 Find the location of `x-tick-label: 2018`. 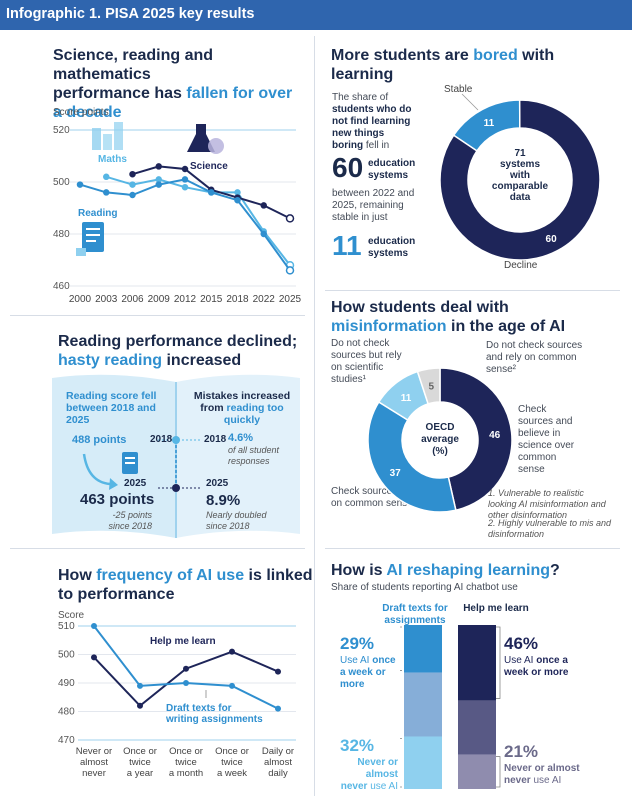

x-tick-label: 2018 is located at coordinates (237, 299).